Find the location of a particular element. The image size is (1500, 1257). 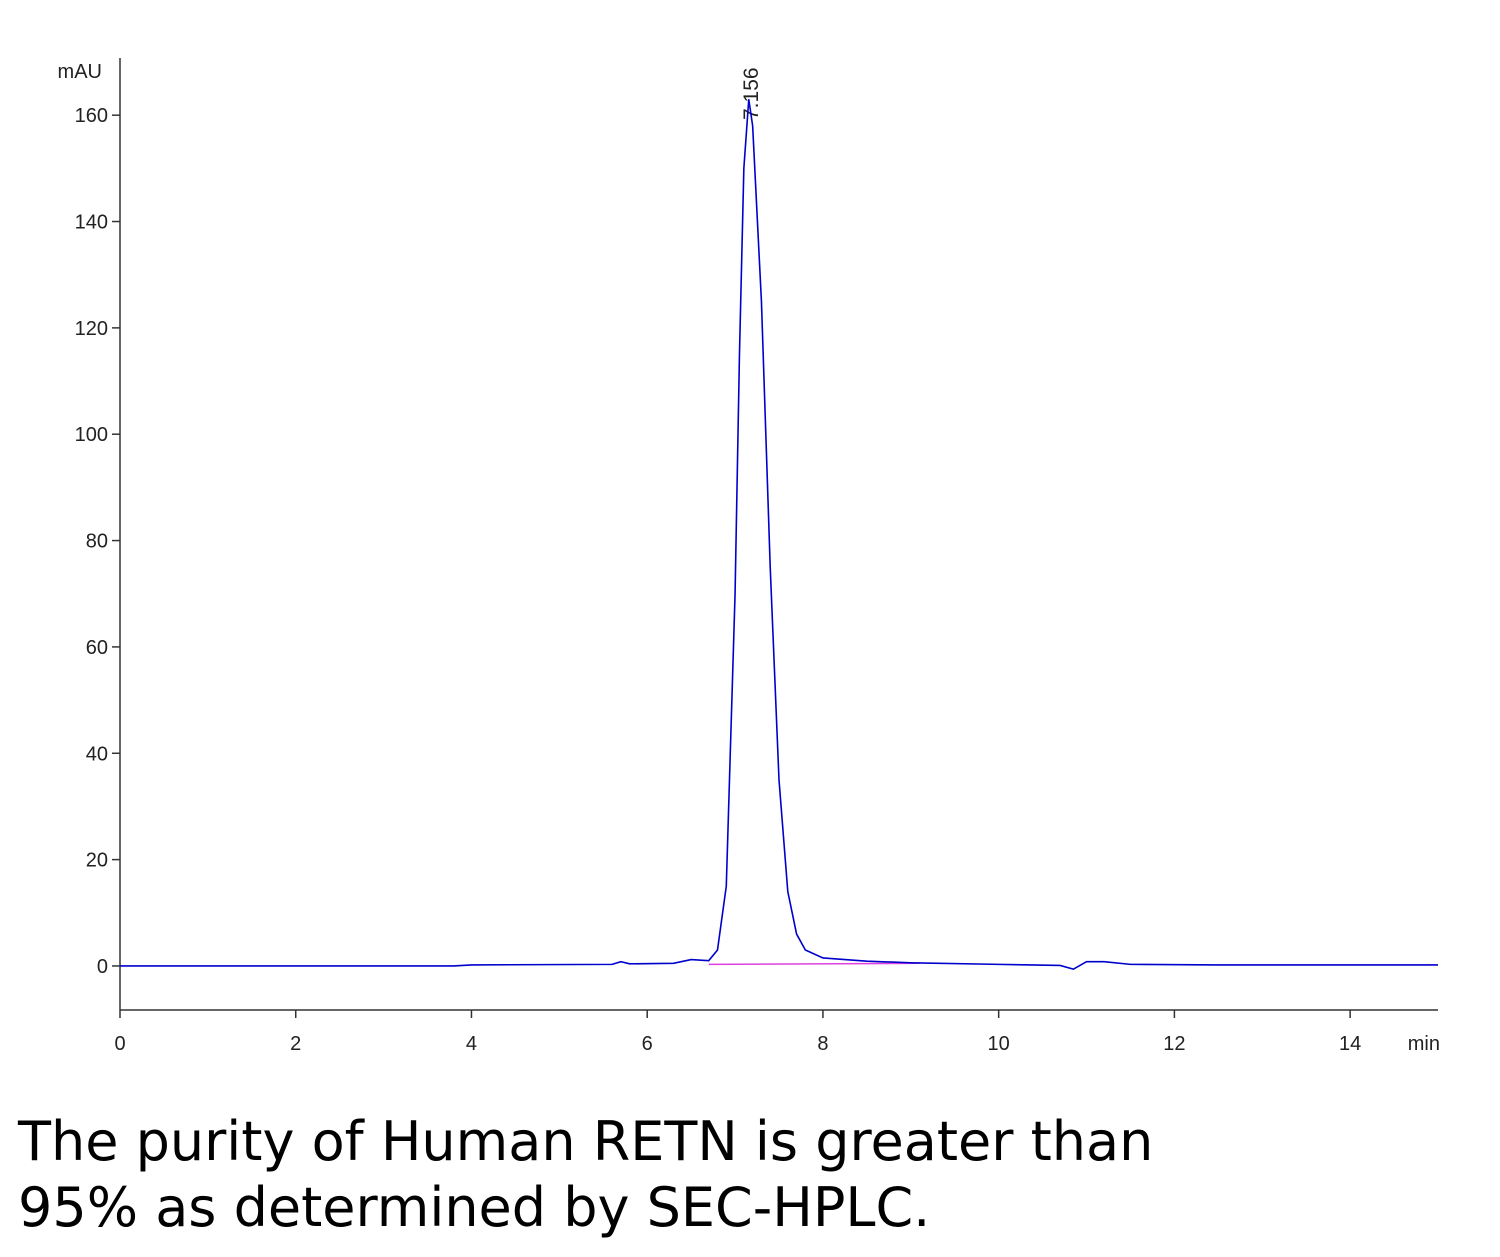

caption-line: 95% as determined by SEC-HPLC. is located at coordinates (474, 1207).